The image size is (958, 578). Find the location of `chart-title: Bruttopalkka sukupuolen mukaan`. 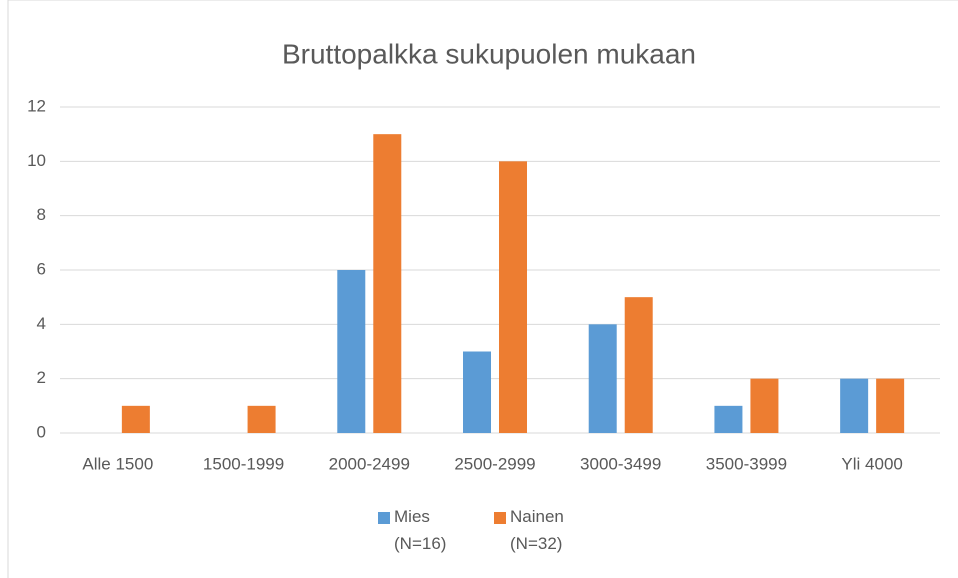

chart-title: Bruttopalkka sukupuolen mukaan is located at coordinates (489, 53).